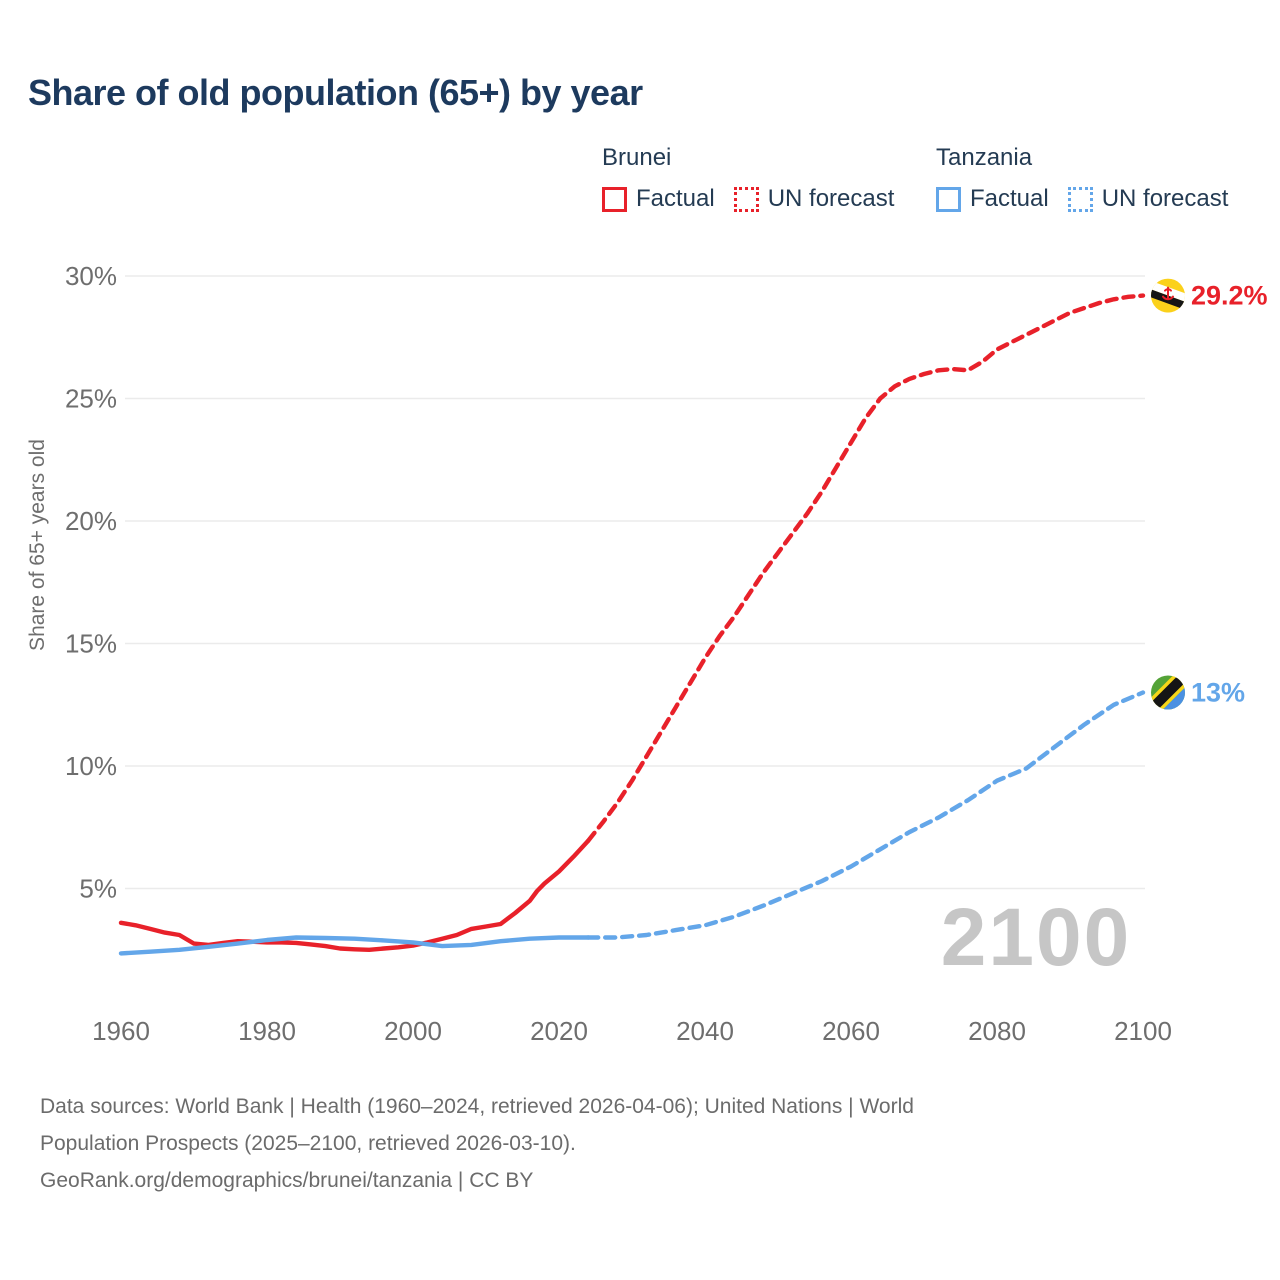  What do you see at coordinates (1218, 693) in the screenshot?
I see `tanzania-end-label: 13%` at bounding box center [1218, 693].